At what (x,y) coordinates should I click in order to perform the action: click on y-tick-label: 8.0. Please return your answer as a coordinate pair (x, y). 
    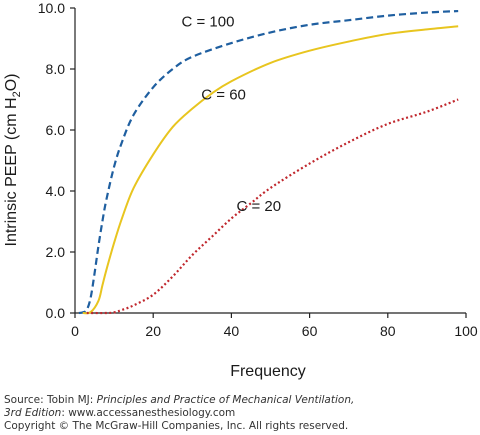
    Looking at the image, I should click on (56, 69).